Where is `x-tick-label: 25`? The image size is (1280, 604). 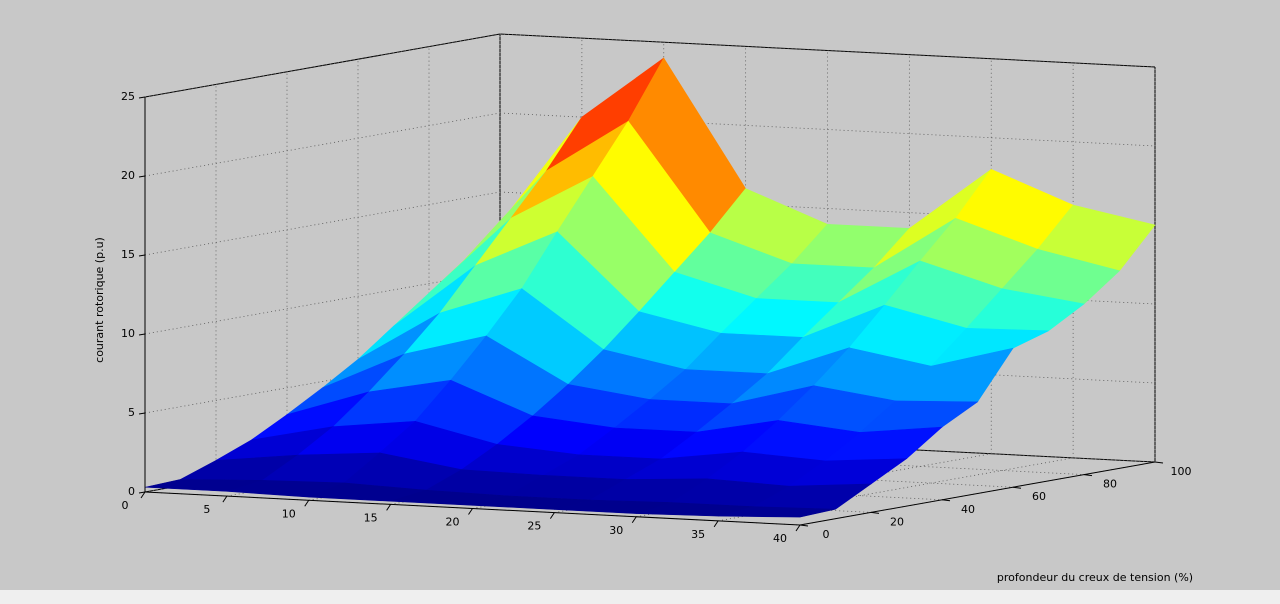
x-tick-label: 25 is located at coordinates (534, 526).